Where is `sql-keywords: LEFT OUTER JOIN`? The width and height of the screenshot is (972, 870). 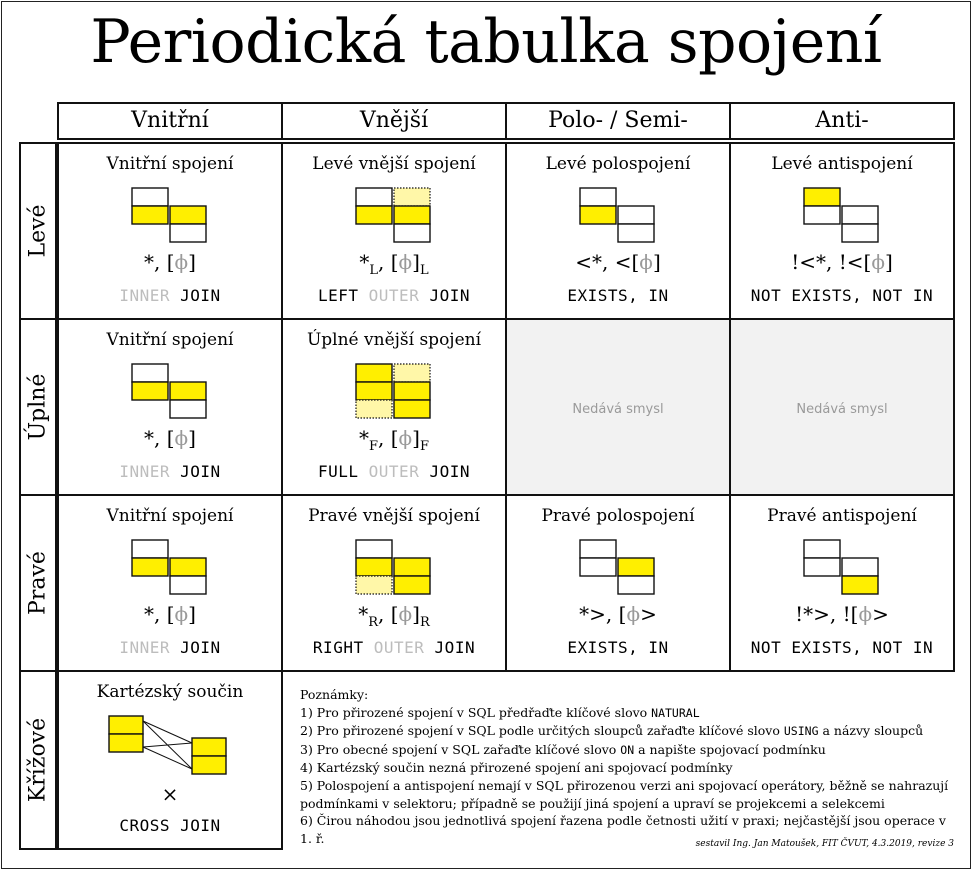
sql-keywords: LEFT OUTER JOIN is located at coordinates (393, 295).